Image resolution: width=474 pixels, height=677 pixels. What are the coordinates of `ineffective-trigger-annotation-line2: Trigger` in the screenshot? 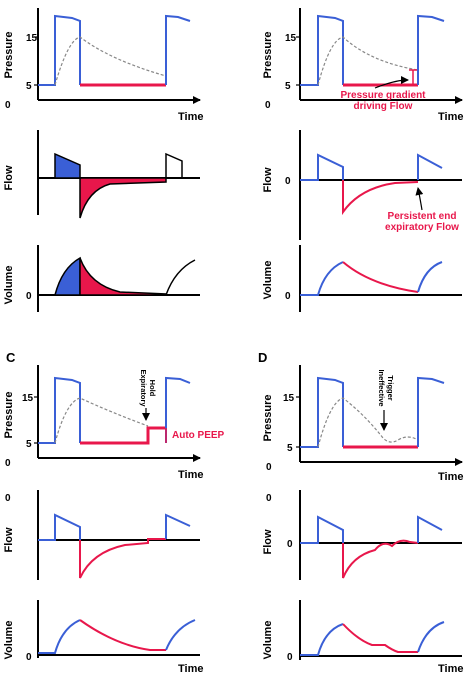 It's located at (390, 388).